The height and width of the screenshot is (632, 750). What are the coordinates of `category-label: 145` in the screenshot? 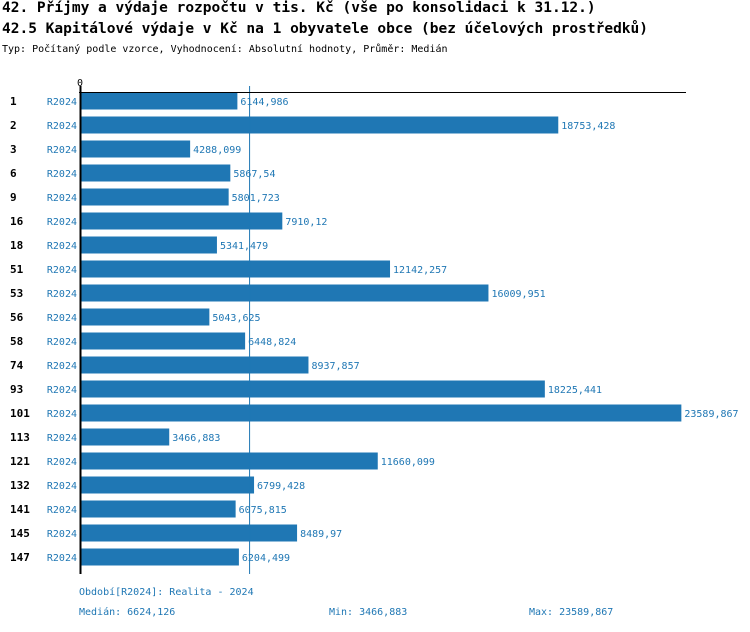 It's located at (20, 533).